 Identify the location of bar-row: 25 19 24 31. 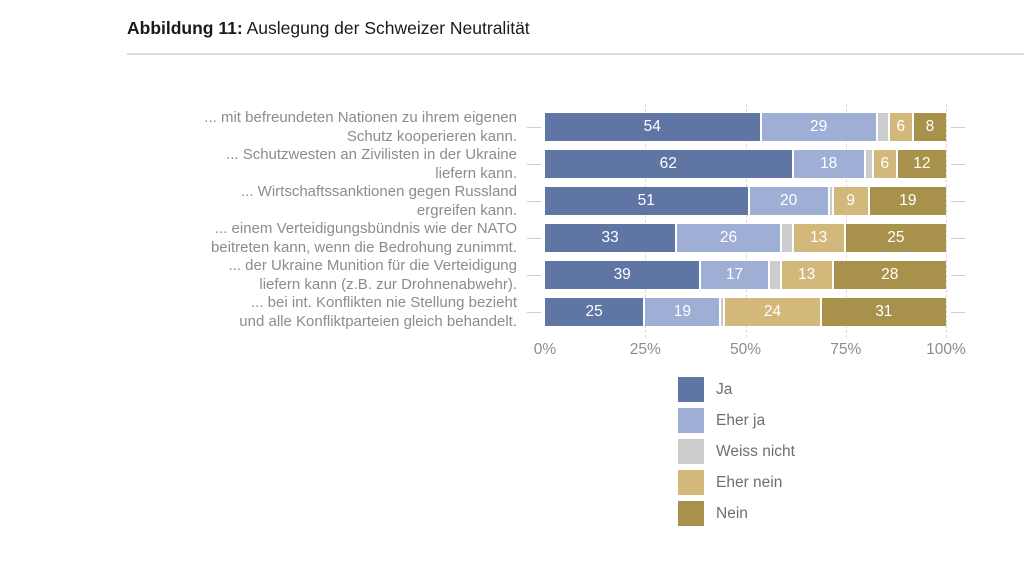
(745, 312).